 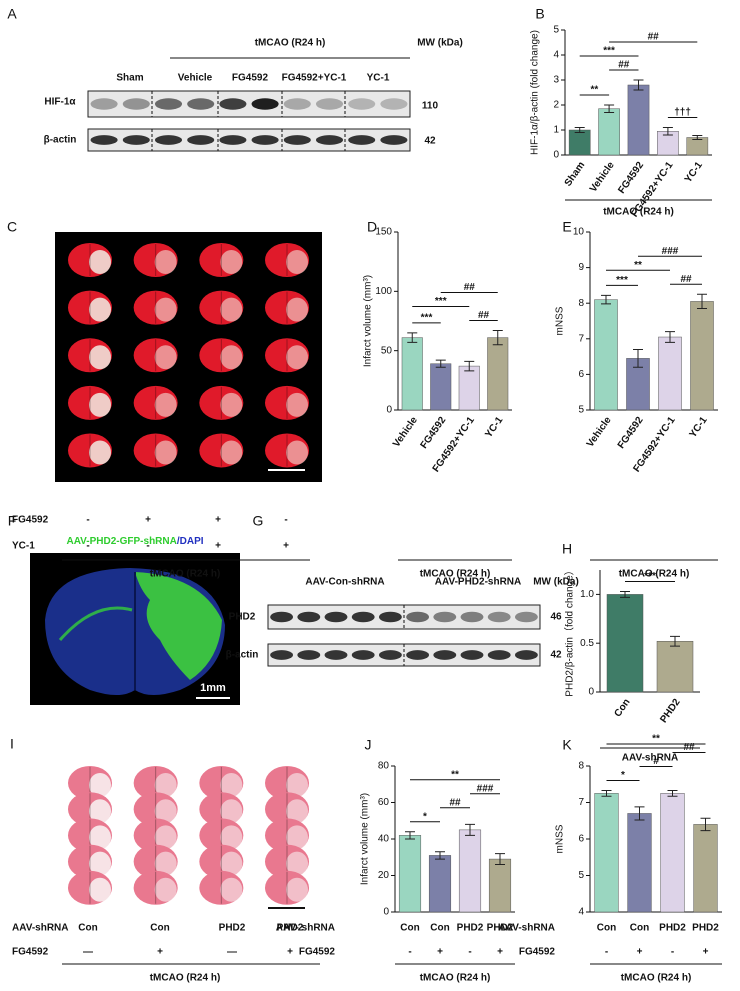 What do you see at coordinates (581, 267) in the screenshot?
I see `y-tick-label: 9` at bounding box center [581, 267].